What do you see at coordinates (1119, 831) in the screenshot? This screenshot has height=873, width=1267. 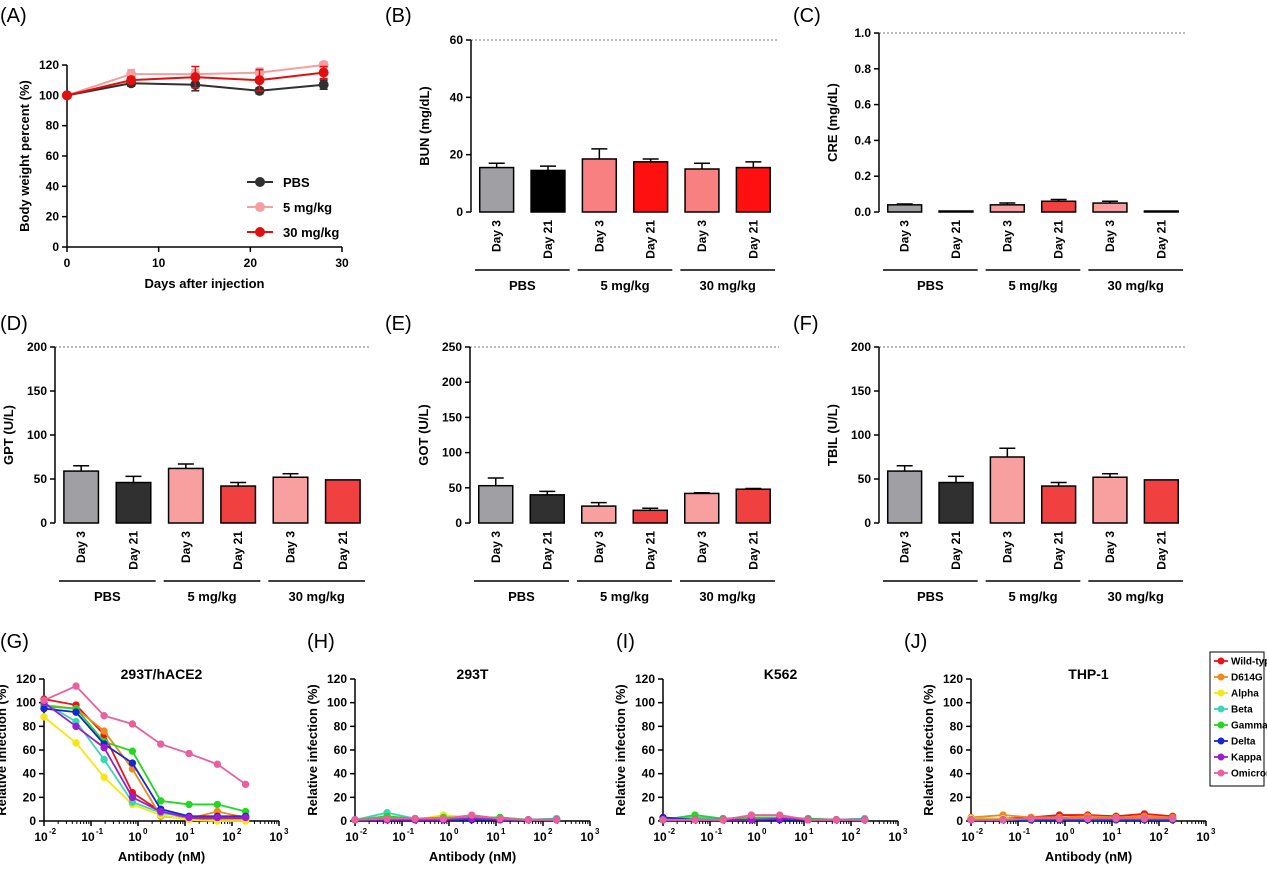 I see `x-tick-exponent: 1` at bounding box center [1119, 831].